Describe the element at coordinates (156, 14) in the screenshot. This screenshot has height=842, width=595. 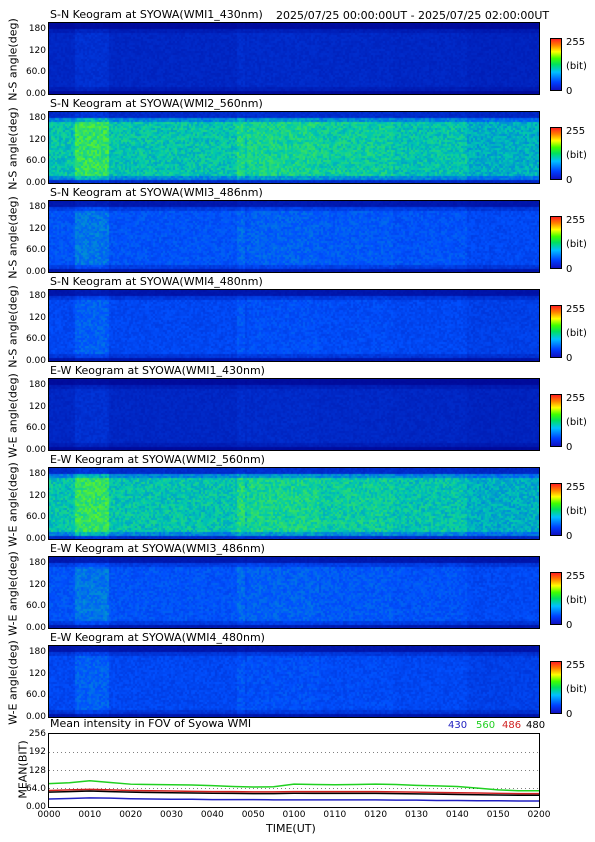
I see `keogram-title: S-N Keogram at SYOWA(WMI1_430nm)` at that location.